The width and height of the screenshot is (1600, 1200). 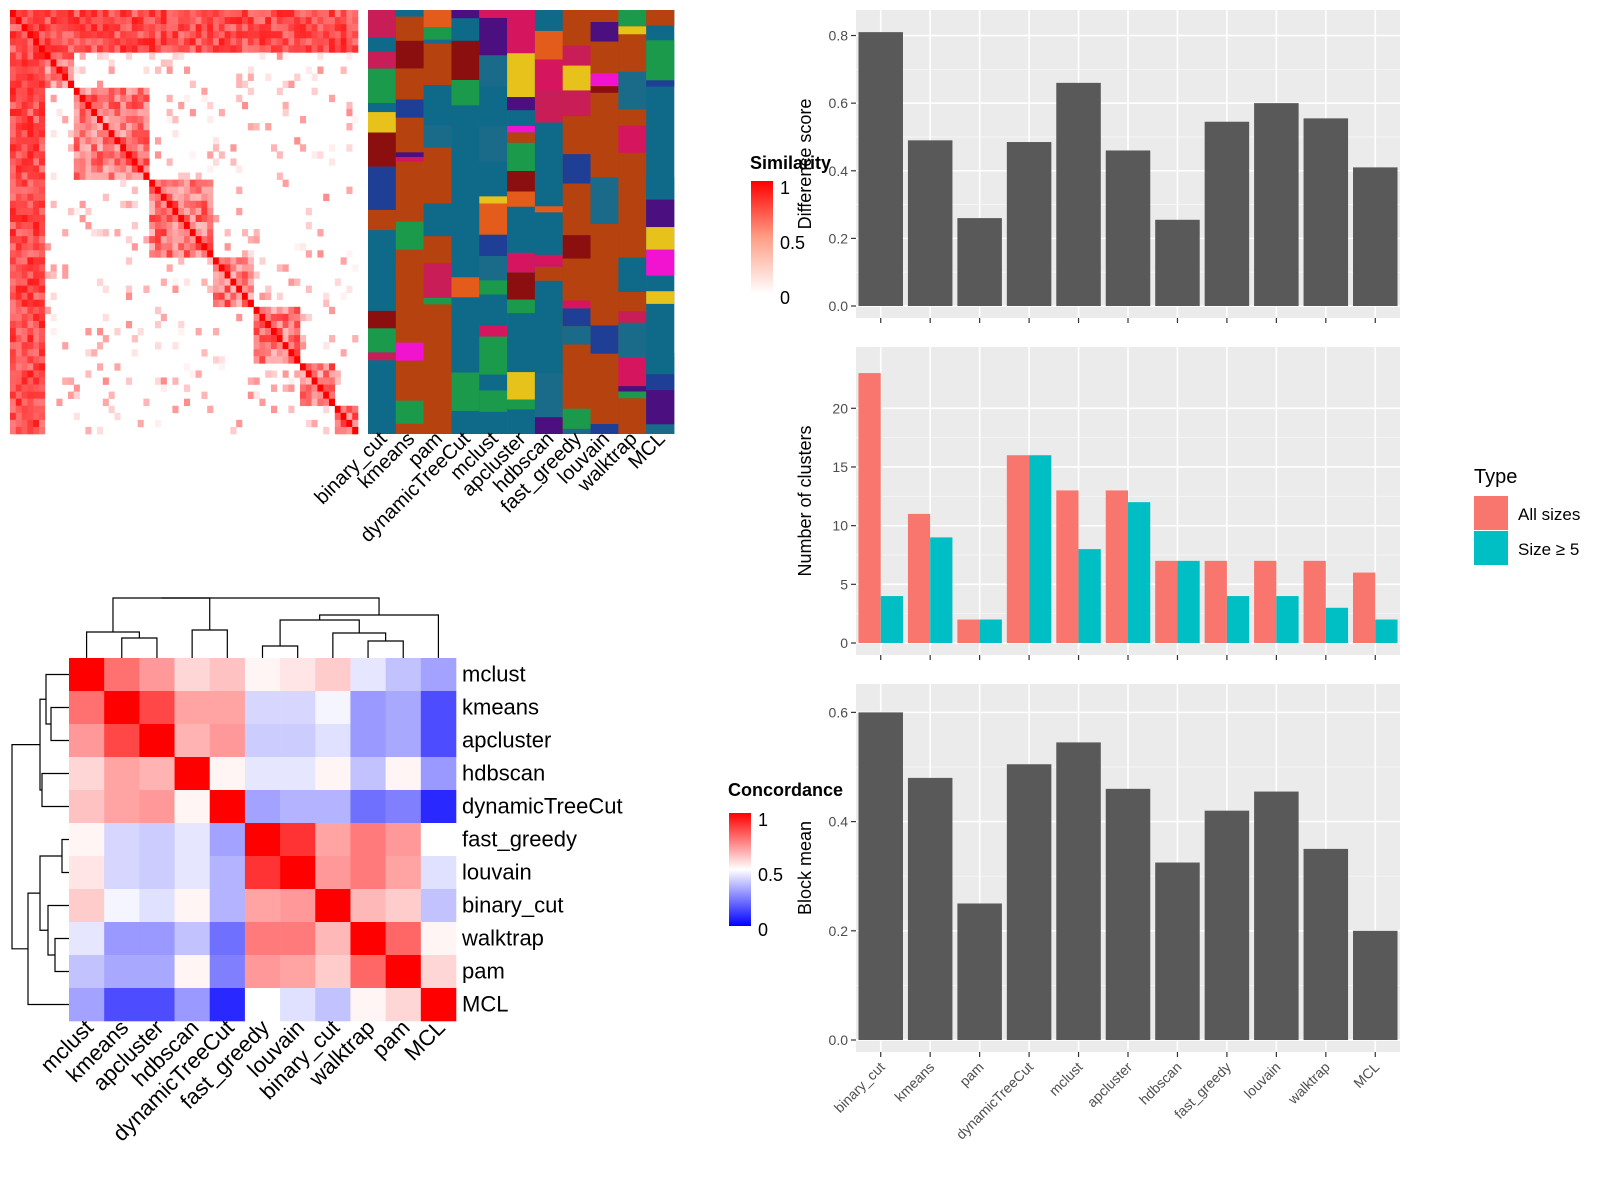 I want to click on y-tick-label: 0.6, so click(x=839, y=103).